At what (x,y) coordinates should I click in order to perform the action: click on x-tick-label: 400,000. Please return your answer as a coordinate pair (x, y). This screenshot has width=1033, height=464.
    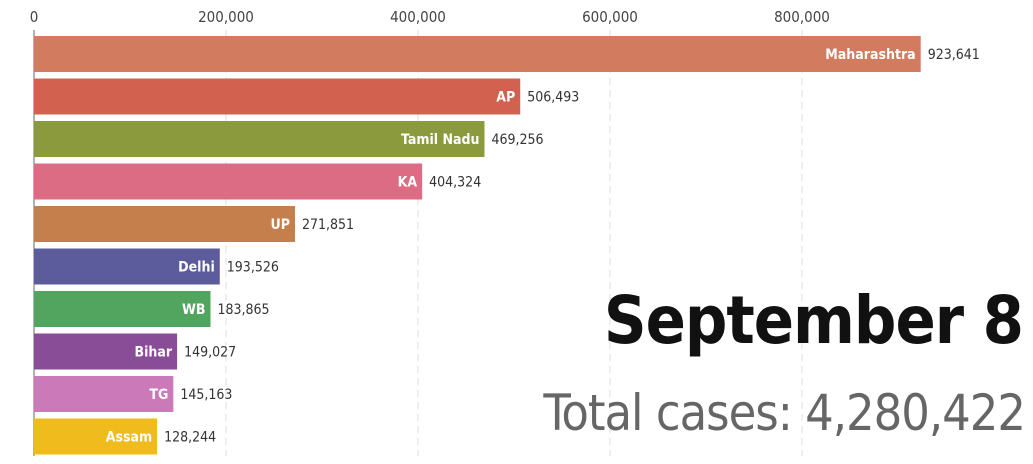
    Looking at the image, I should click on (418, 17).